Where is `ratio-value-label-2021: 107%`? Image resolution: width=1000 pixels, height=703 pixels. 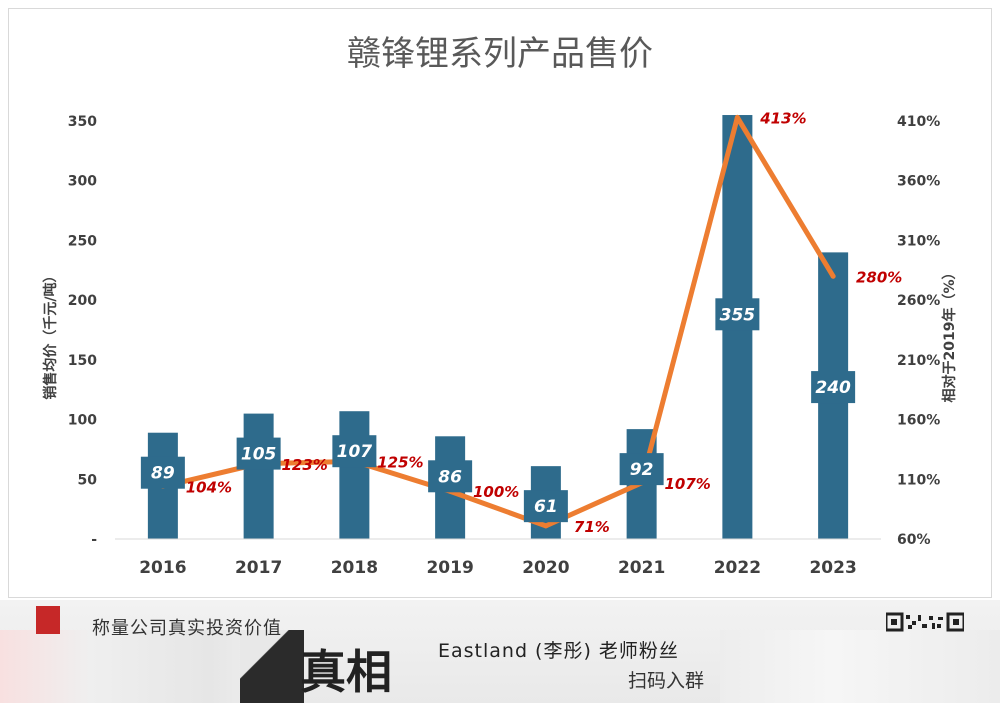 ratio-value-label-2021: 107% is located at coordinates (687, 484).